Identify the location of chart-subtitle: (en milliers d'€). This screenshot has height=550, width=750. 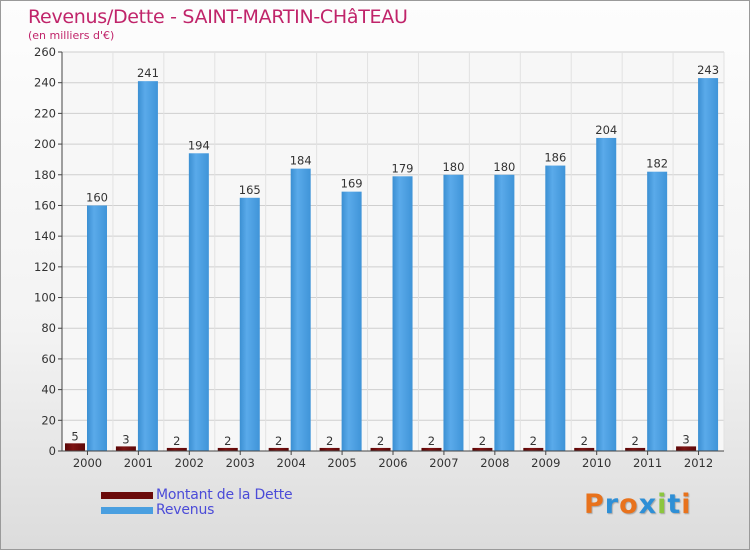
(71, 35).